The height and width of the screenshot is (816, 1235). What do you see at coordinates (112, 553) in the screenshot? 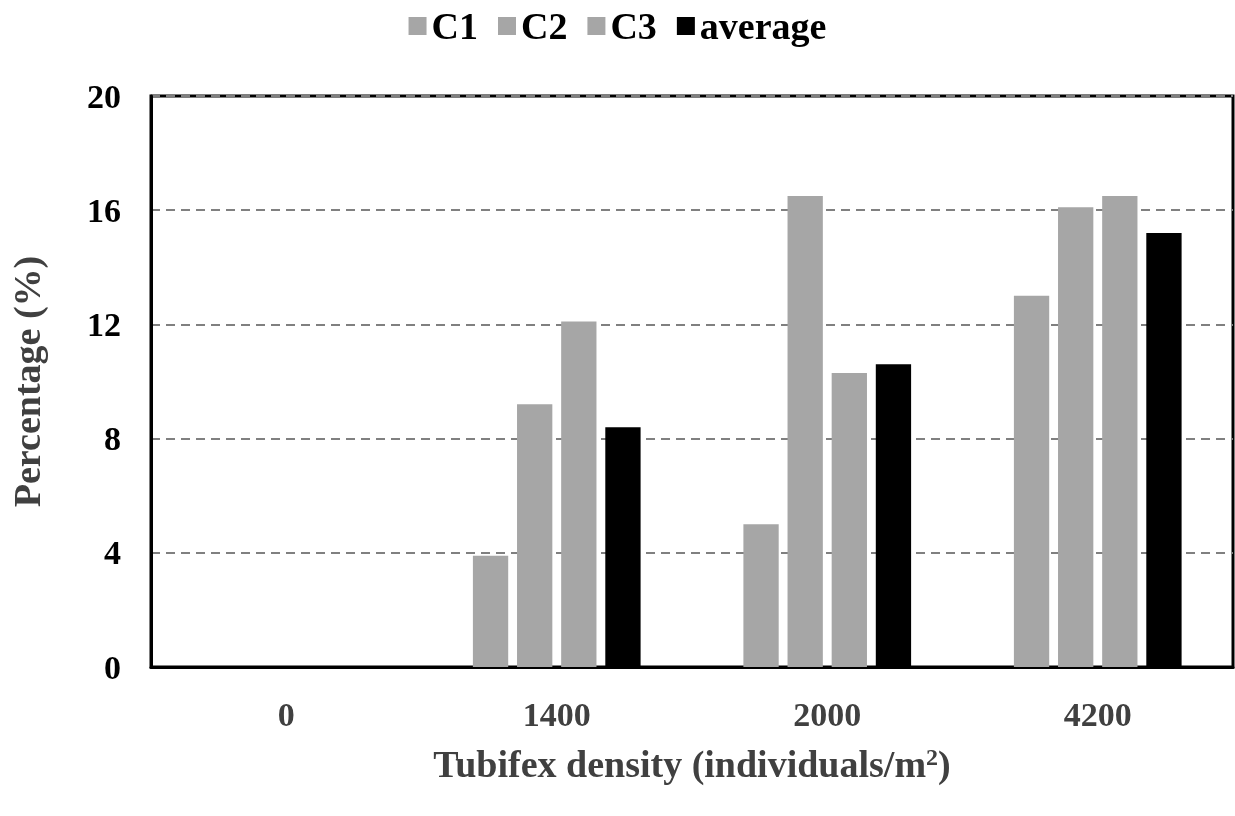
I see `y-tick-label: 4` at bounding box center [112, 553].